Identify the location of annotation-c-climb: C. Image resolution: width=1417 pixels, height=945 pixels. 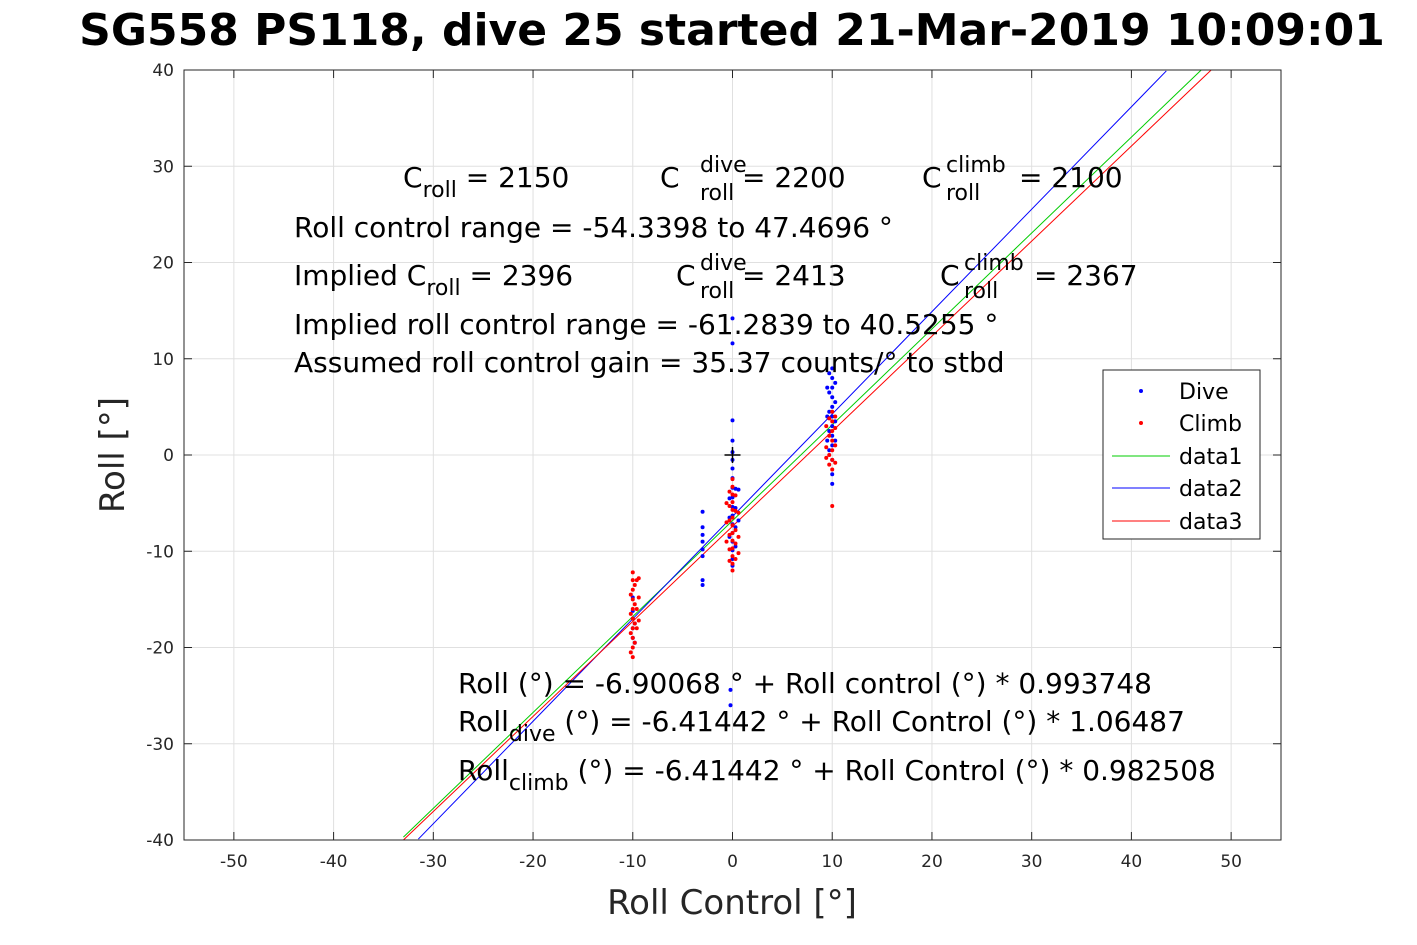
(932, 177).